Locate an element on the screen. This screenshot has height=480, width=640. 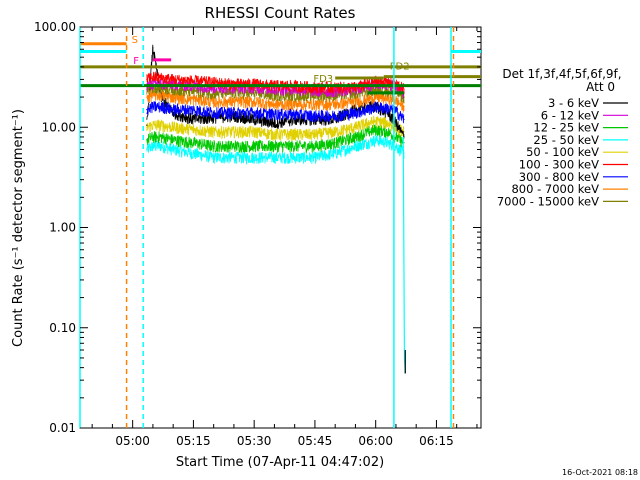
legend-entry-25-50-kev: 25 - 50 keV is located at coordinates (580, 140).